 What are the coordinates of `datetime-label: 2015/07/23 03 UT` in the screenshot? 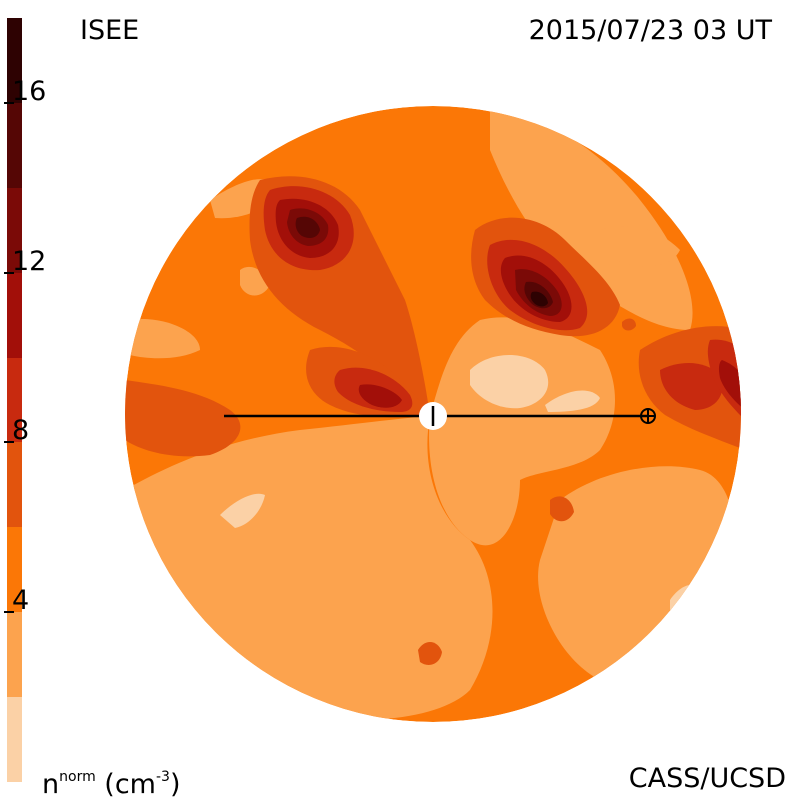 It's located at (650, 30).